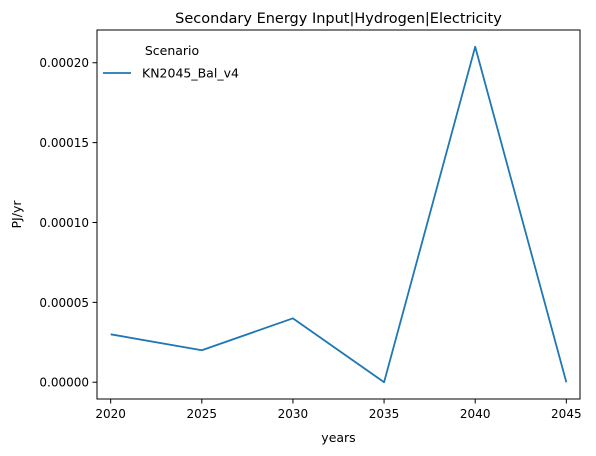 The height and width of the screenshot is (456, 596). Describe the element at coordinates (64, 383) in the screenshot. I see `y-tick-label: 0.00000` at that location.